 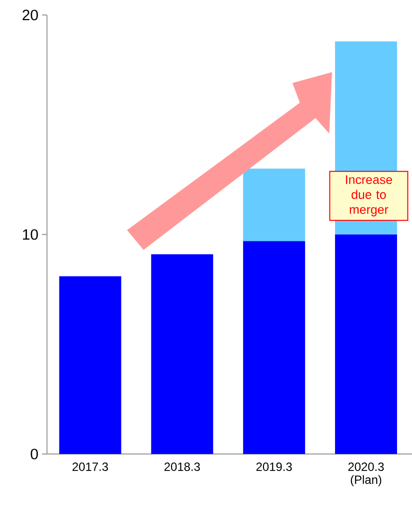 I want to click on x-tick-label: 2019.3, so click(x=274, y=466).